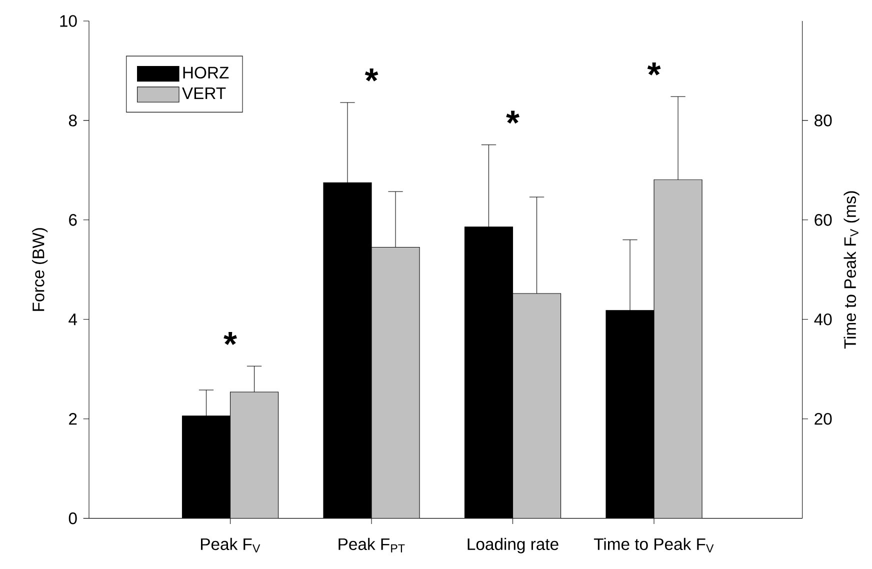  Describe the element at coordinates (73, 319) in the screenshot. I see `y-tick-label: 4` at that location.